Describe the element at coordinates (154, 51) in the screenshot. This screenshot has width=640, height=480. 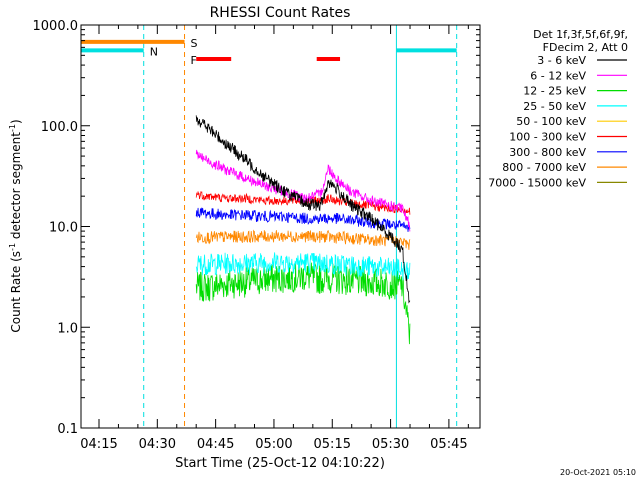
I see `flag-label-N: N` at that location.